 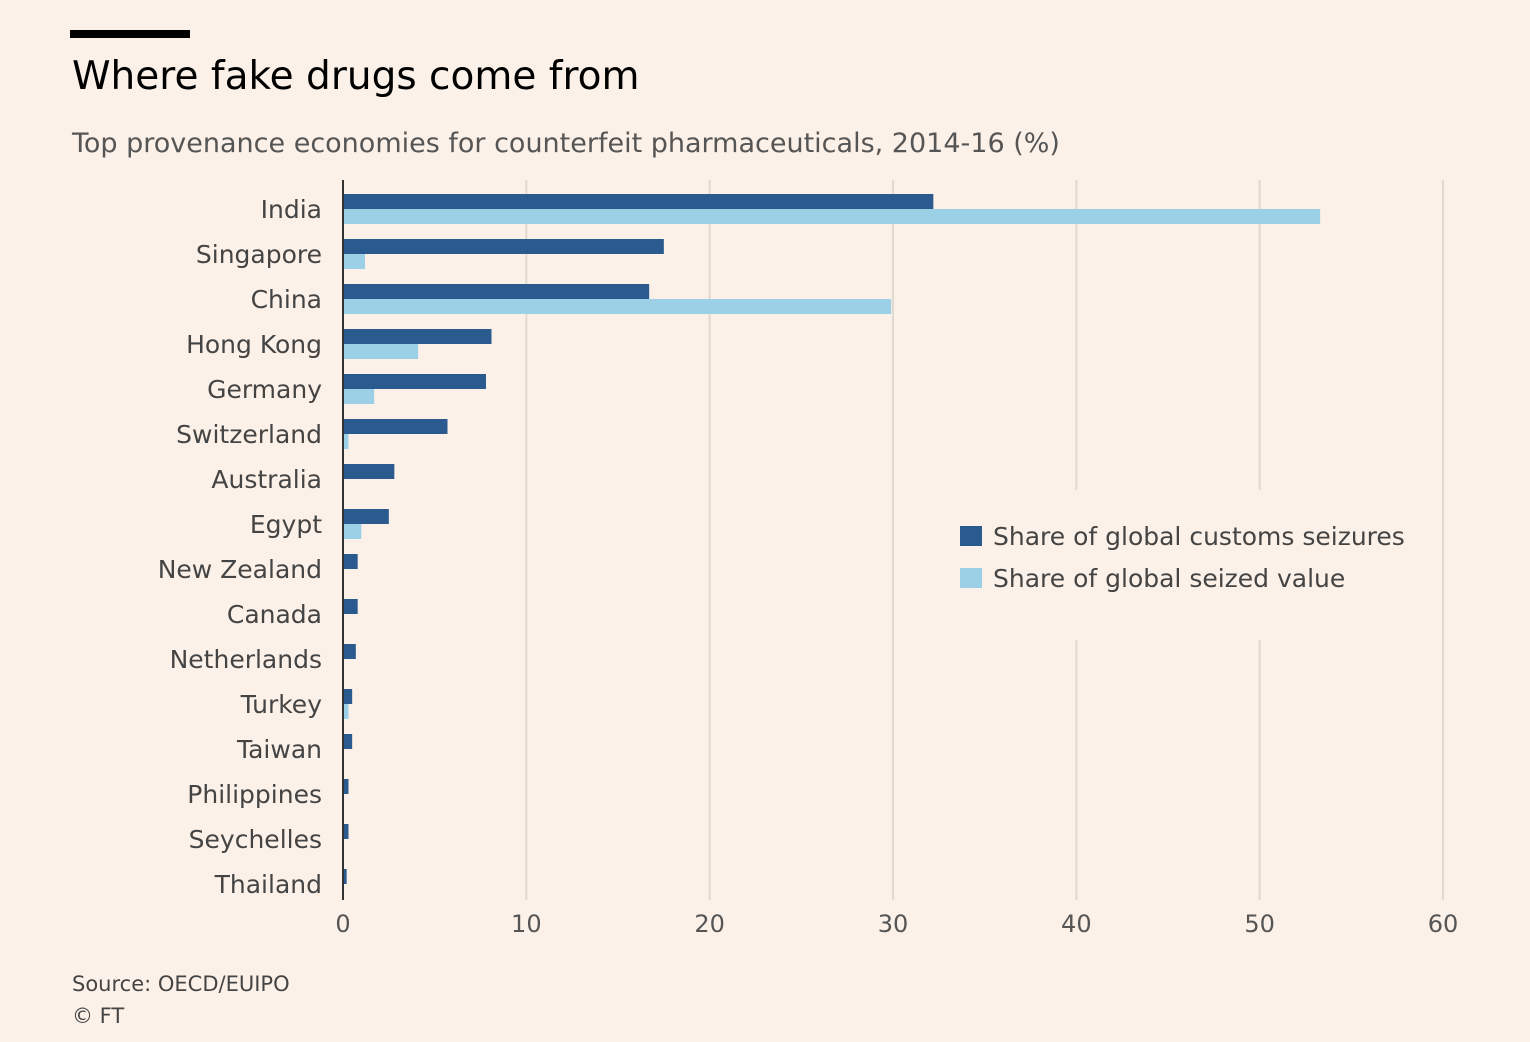 I want to click on bar-value-china, so click(x=617, y=306).